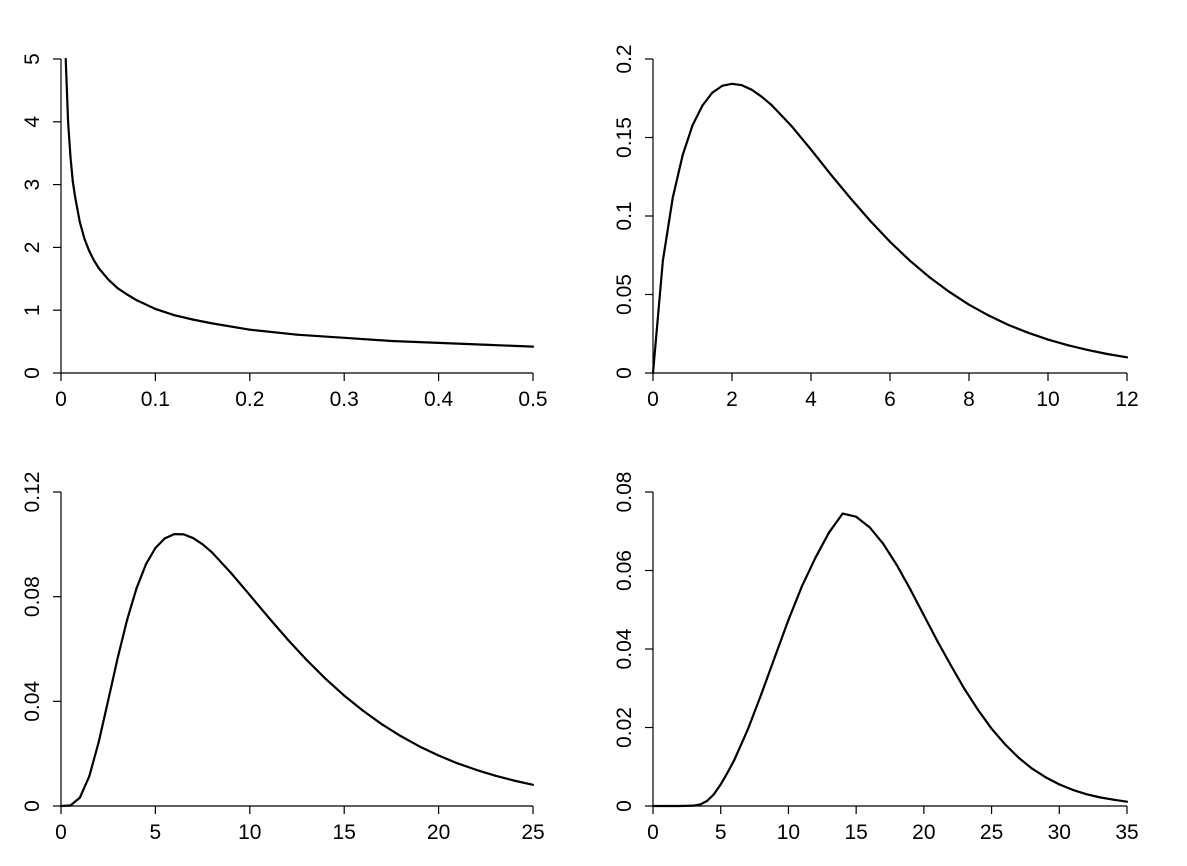 This screenshot has height=866, width=1187. What do you see at coordinates (1126, 399) in the screenshot?
I see `x-tick-label: 12` at bounding box center [1126, 399].